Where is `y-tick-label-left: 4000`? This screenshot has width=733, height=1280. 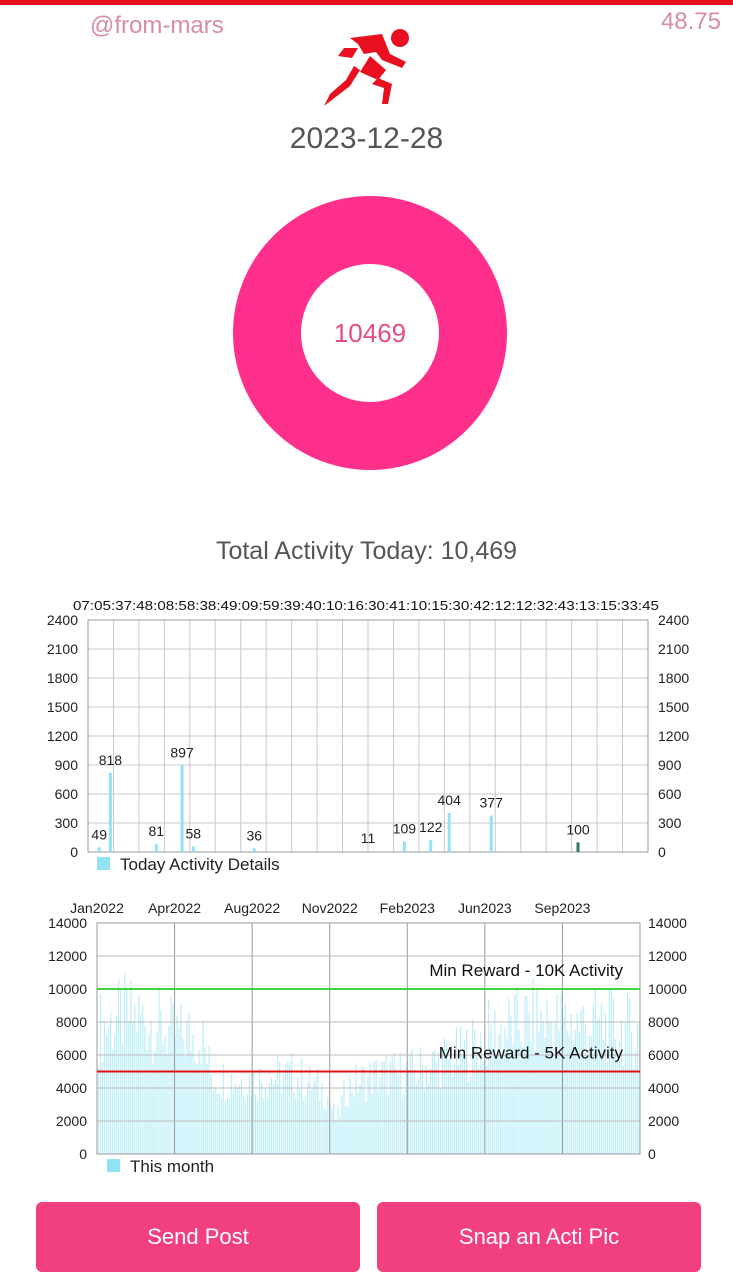
y-tick-label-left: 4000 is located at coordinates (71, 1088).